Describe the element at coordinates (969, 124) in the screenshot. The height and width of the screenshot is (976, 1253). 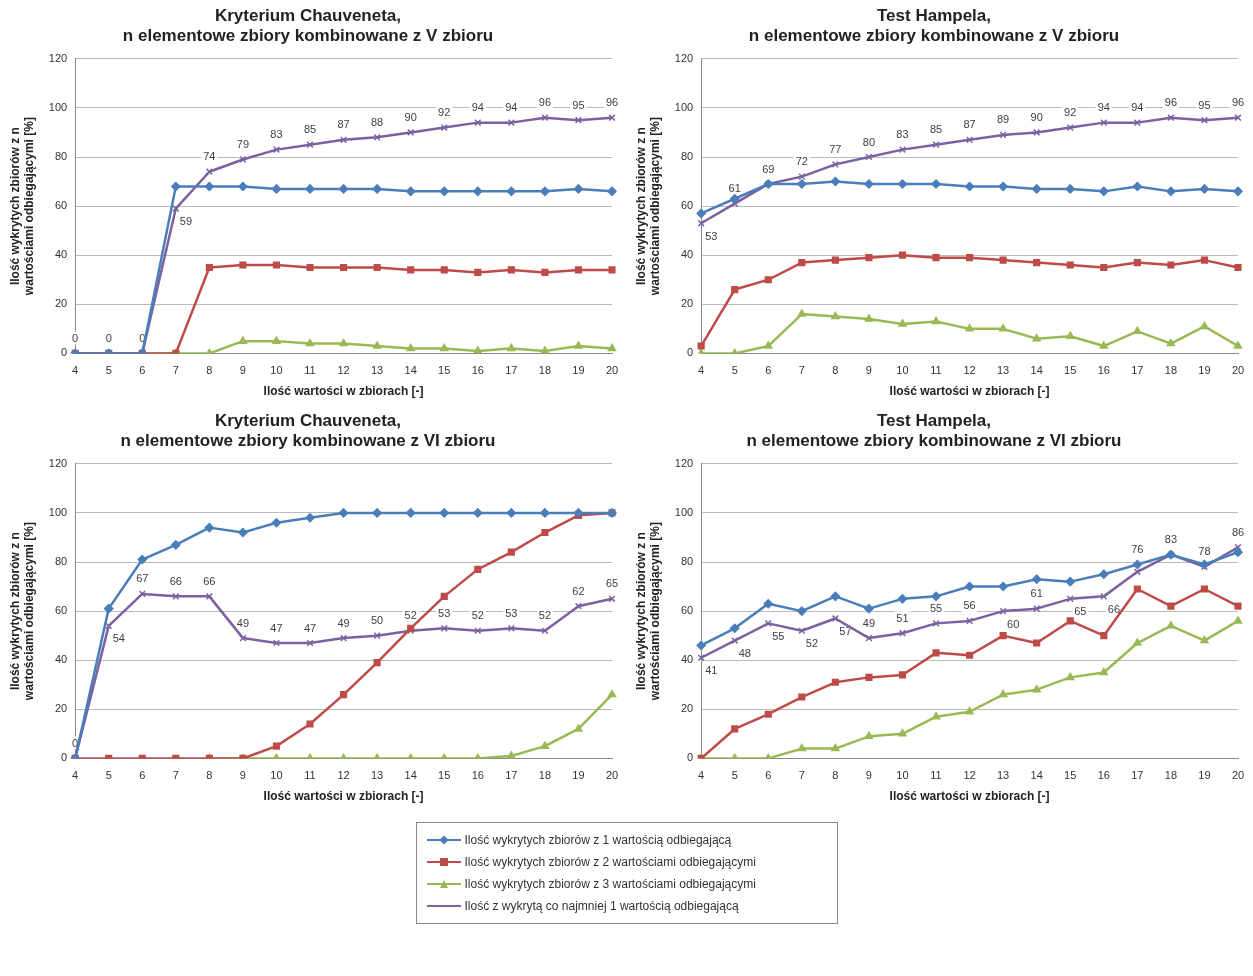
I see `data-label: 87` at that location.